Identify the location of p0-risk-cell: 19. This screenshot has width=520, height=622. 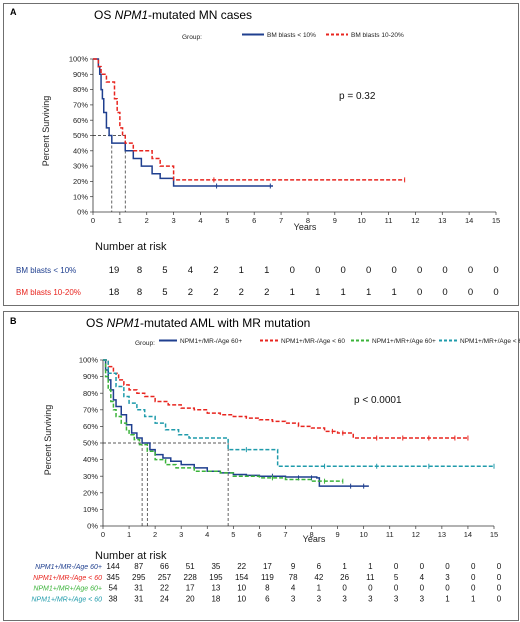
(114, 270).